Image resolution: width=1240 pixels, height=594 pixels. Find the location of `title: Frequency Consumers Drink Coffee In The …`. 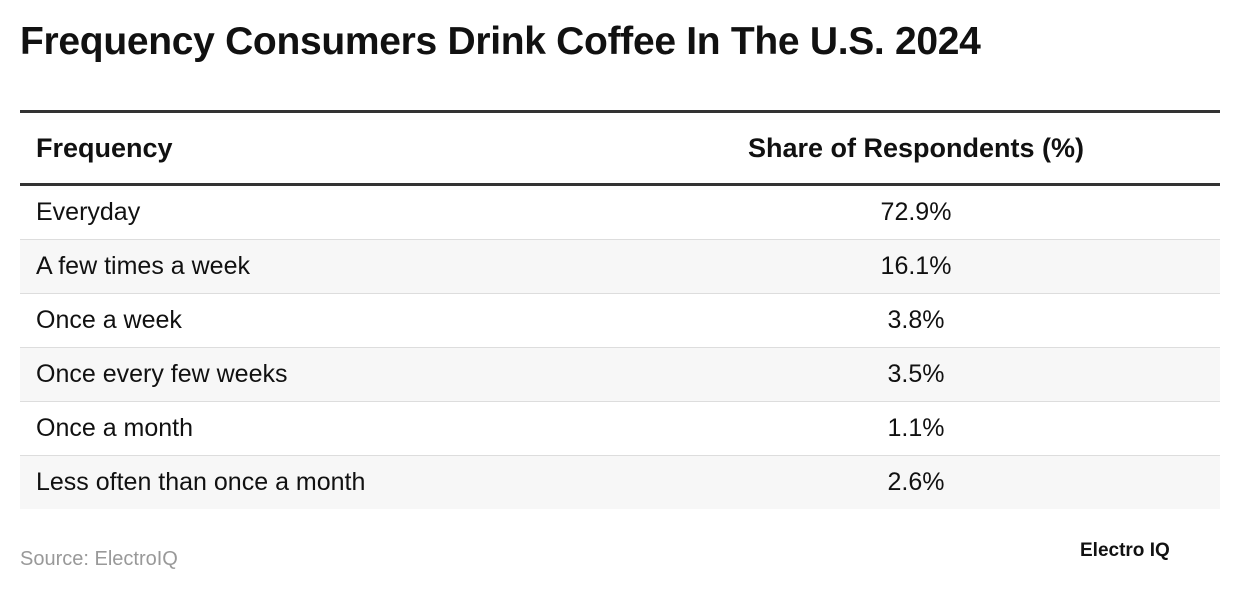

title: Frequency Consumers Drink Coffee In The … is located at coordinates (500, 41).